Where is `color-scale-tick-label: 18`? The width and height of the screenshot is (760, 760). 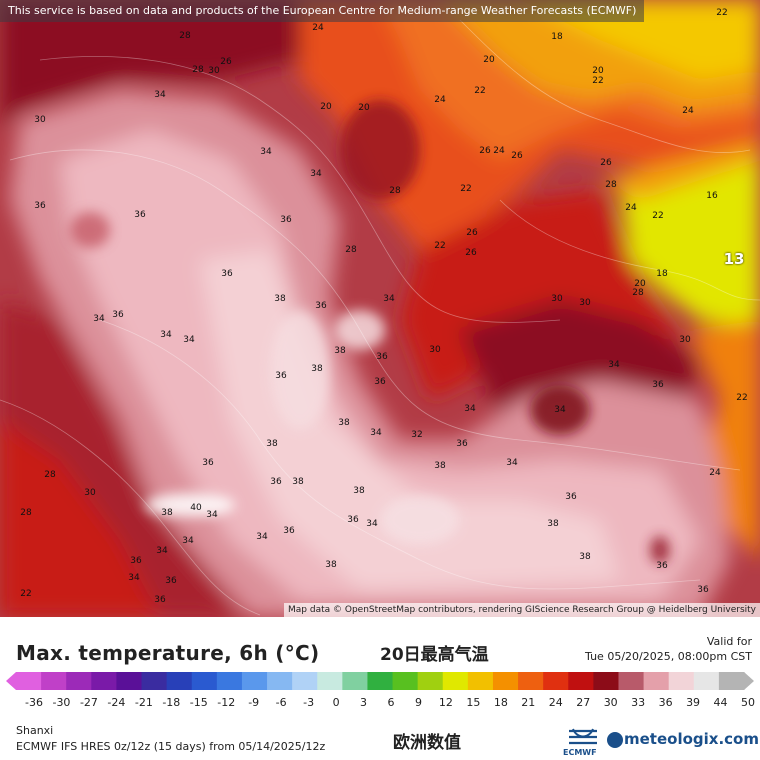
color-scale-tick-label: 18 is located at coordinates (500, 702).